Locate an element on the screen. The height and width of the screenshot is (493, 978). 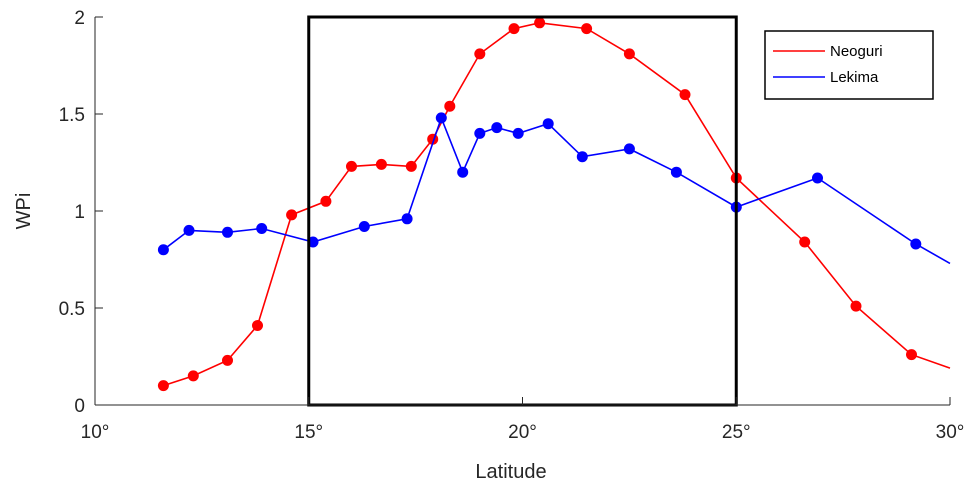
legend: Neoguri Lekima is located at coordinates (849, 65).